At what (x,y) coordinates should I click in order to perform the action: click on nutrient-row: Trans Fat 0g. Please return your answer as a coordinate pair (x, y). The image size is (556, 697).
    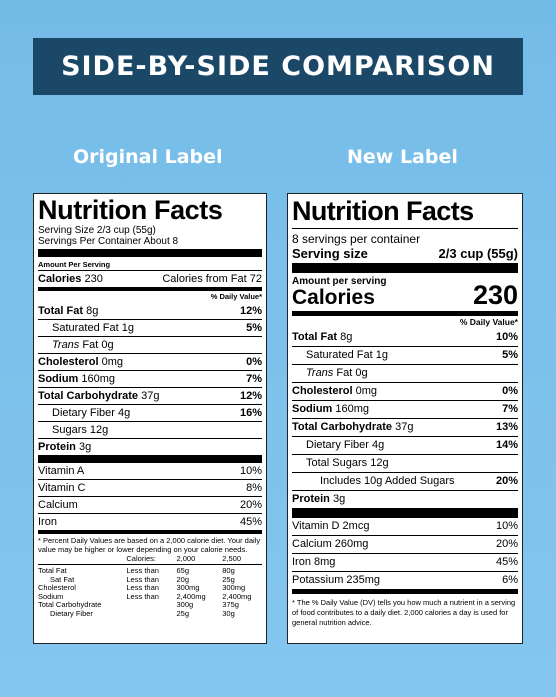
    Looking at the image, I should click on (150, 344).